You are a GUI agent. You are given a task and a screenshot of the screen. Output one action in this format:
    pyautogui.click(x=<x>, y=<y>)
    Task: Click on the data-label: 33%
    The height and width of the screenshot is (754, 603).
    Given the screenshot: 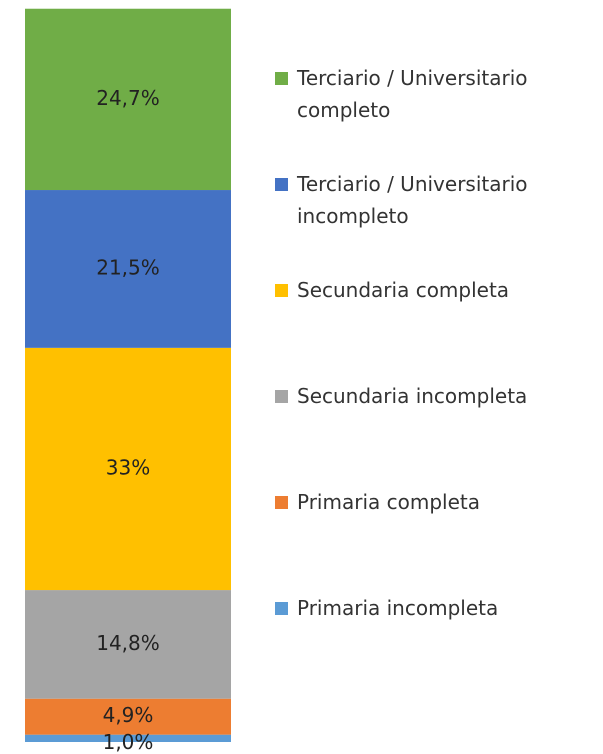 What is the action you would take?
    pyautogui.click(x=128, y=467)
    